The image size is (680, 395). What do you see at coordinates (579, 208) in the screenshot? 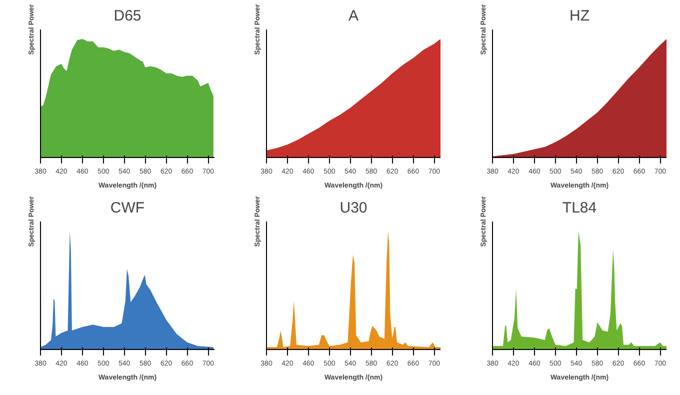
I see `chart-title: TL84` at bounding box center [579, 208].